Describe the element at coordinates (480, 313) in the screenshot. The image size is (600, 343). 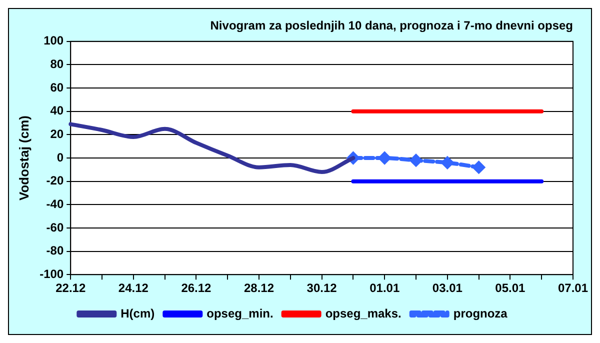
I see `legend-label: prognoza` at that location.